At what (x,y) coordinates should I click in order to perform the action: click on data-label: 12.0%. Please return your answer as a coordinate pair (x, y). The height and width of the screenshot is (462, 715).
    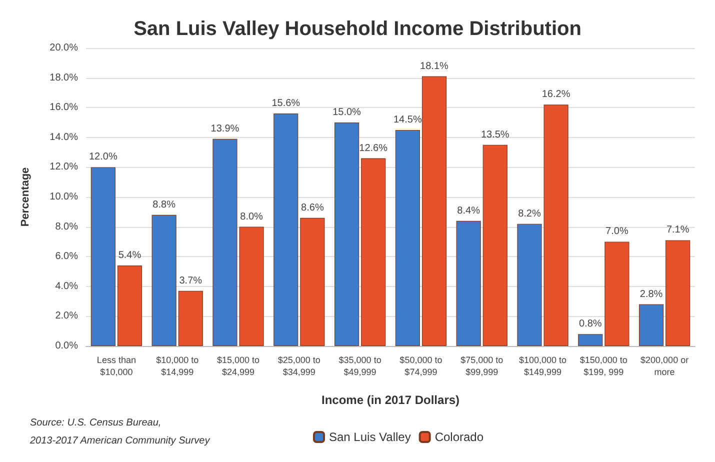
    Looking at the image, I should click on (103, 157).